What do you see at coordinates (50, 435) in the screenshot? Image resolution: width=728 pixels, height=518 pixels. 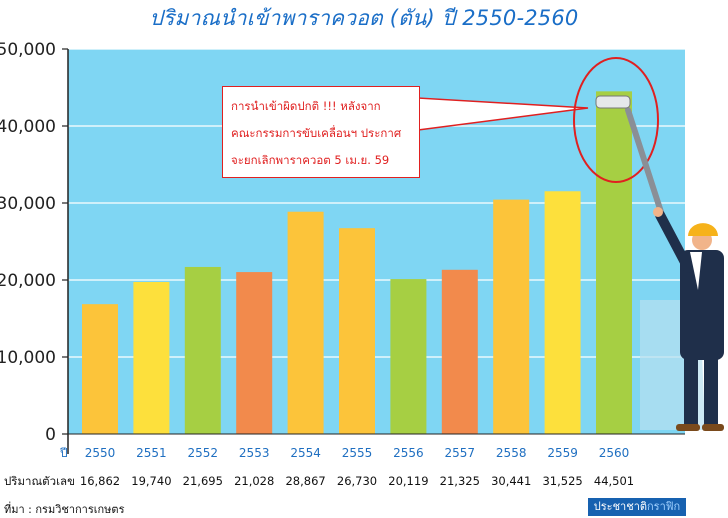 I see `y-tick-label: 0` at bounding box center [50, 435].